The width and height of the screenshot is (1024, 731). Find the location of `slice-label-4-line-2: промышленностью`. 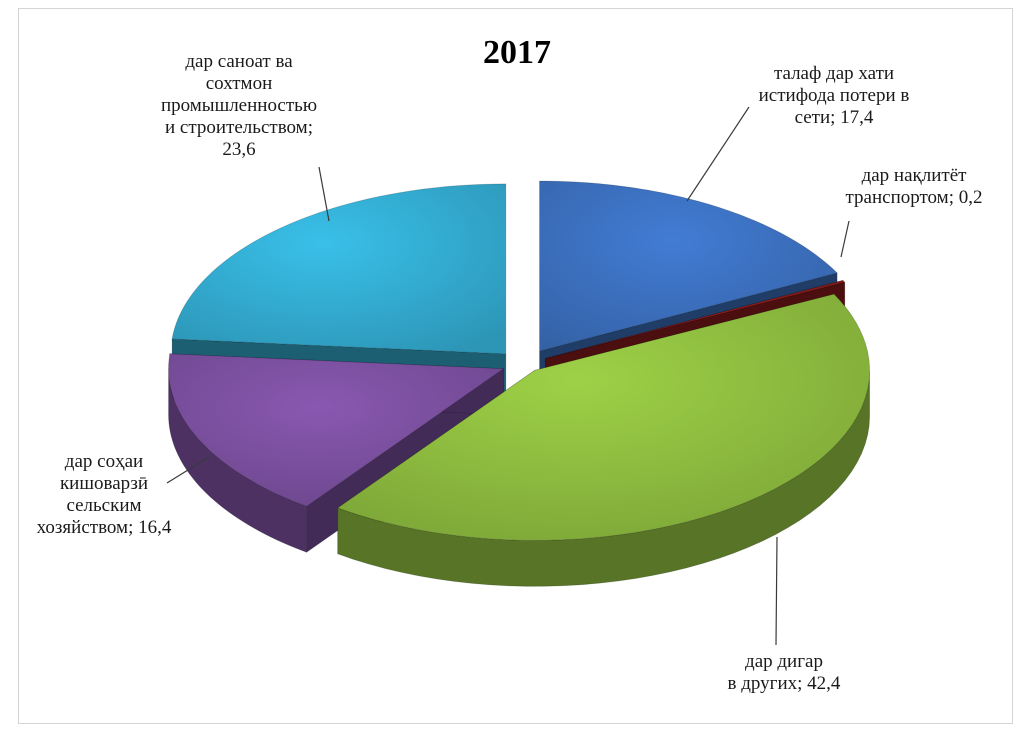

slice-label-4-line-2: промышленностью is located at coordinates (239, 105).